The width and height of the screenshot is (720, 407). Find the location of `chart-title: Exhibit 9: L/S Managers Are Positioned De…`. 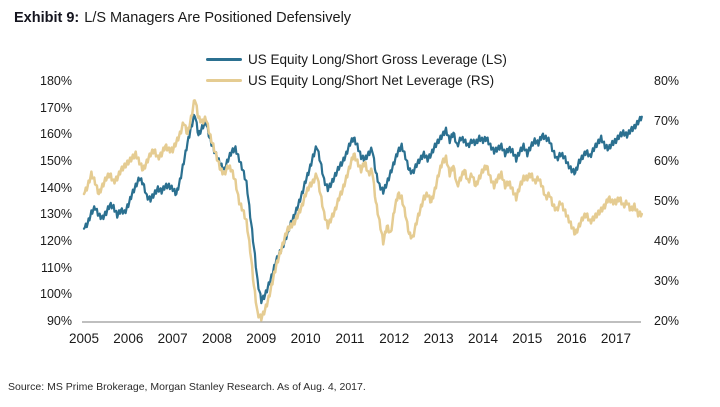

chart-title: Exhibit 9: L/S Managers Are Positioned De… is located at coordinates (182, 18).